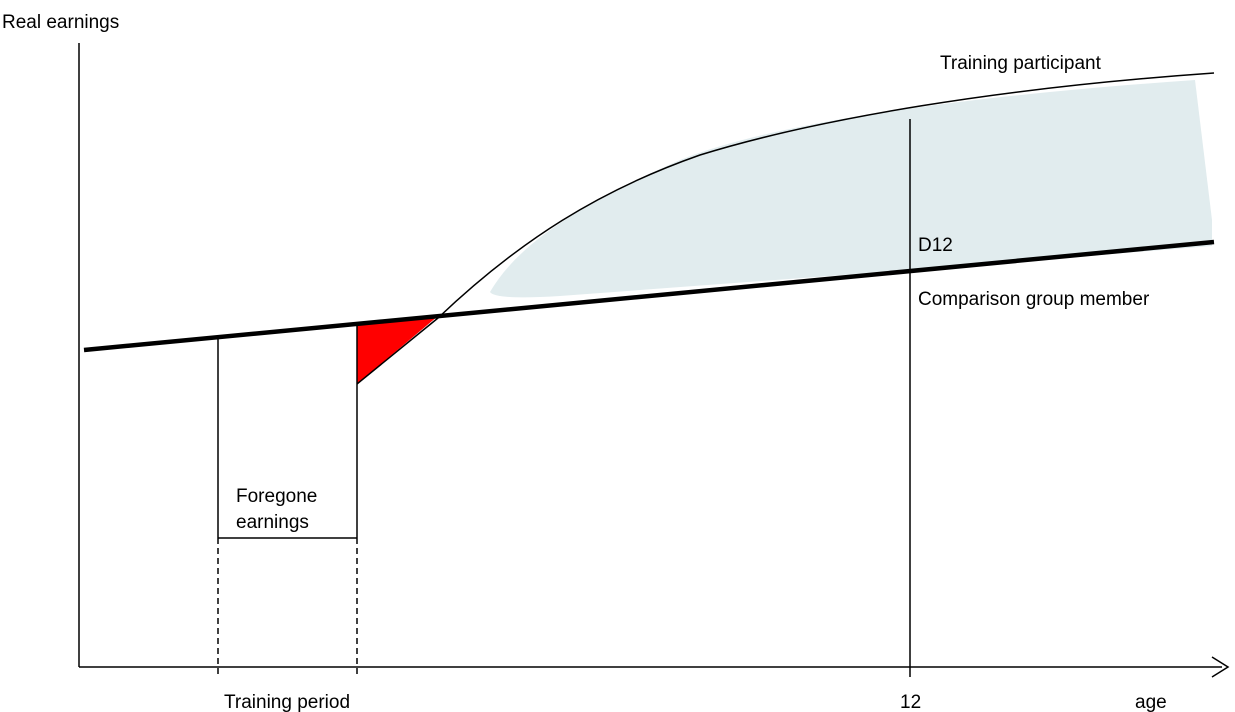  I want to click on x-axis-label: age, so click(1151, 702).